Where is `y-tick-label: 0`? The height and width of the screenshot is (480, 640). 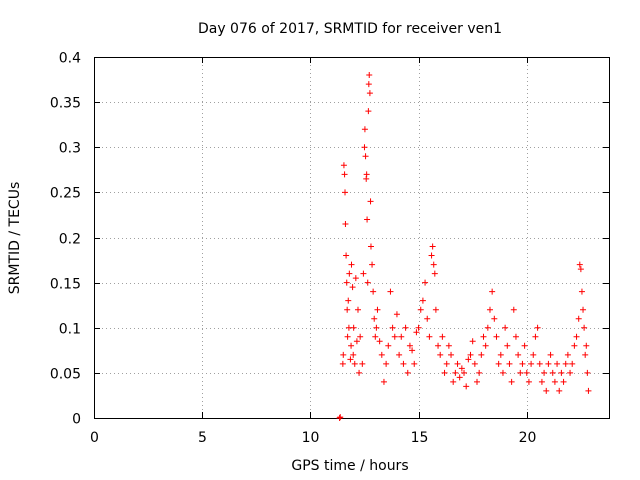 y-tick-label: 0 is located at coordinates (76, 420).